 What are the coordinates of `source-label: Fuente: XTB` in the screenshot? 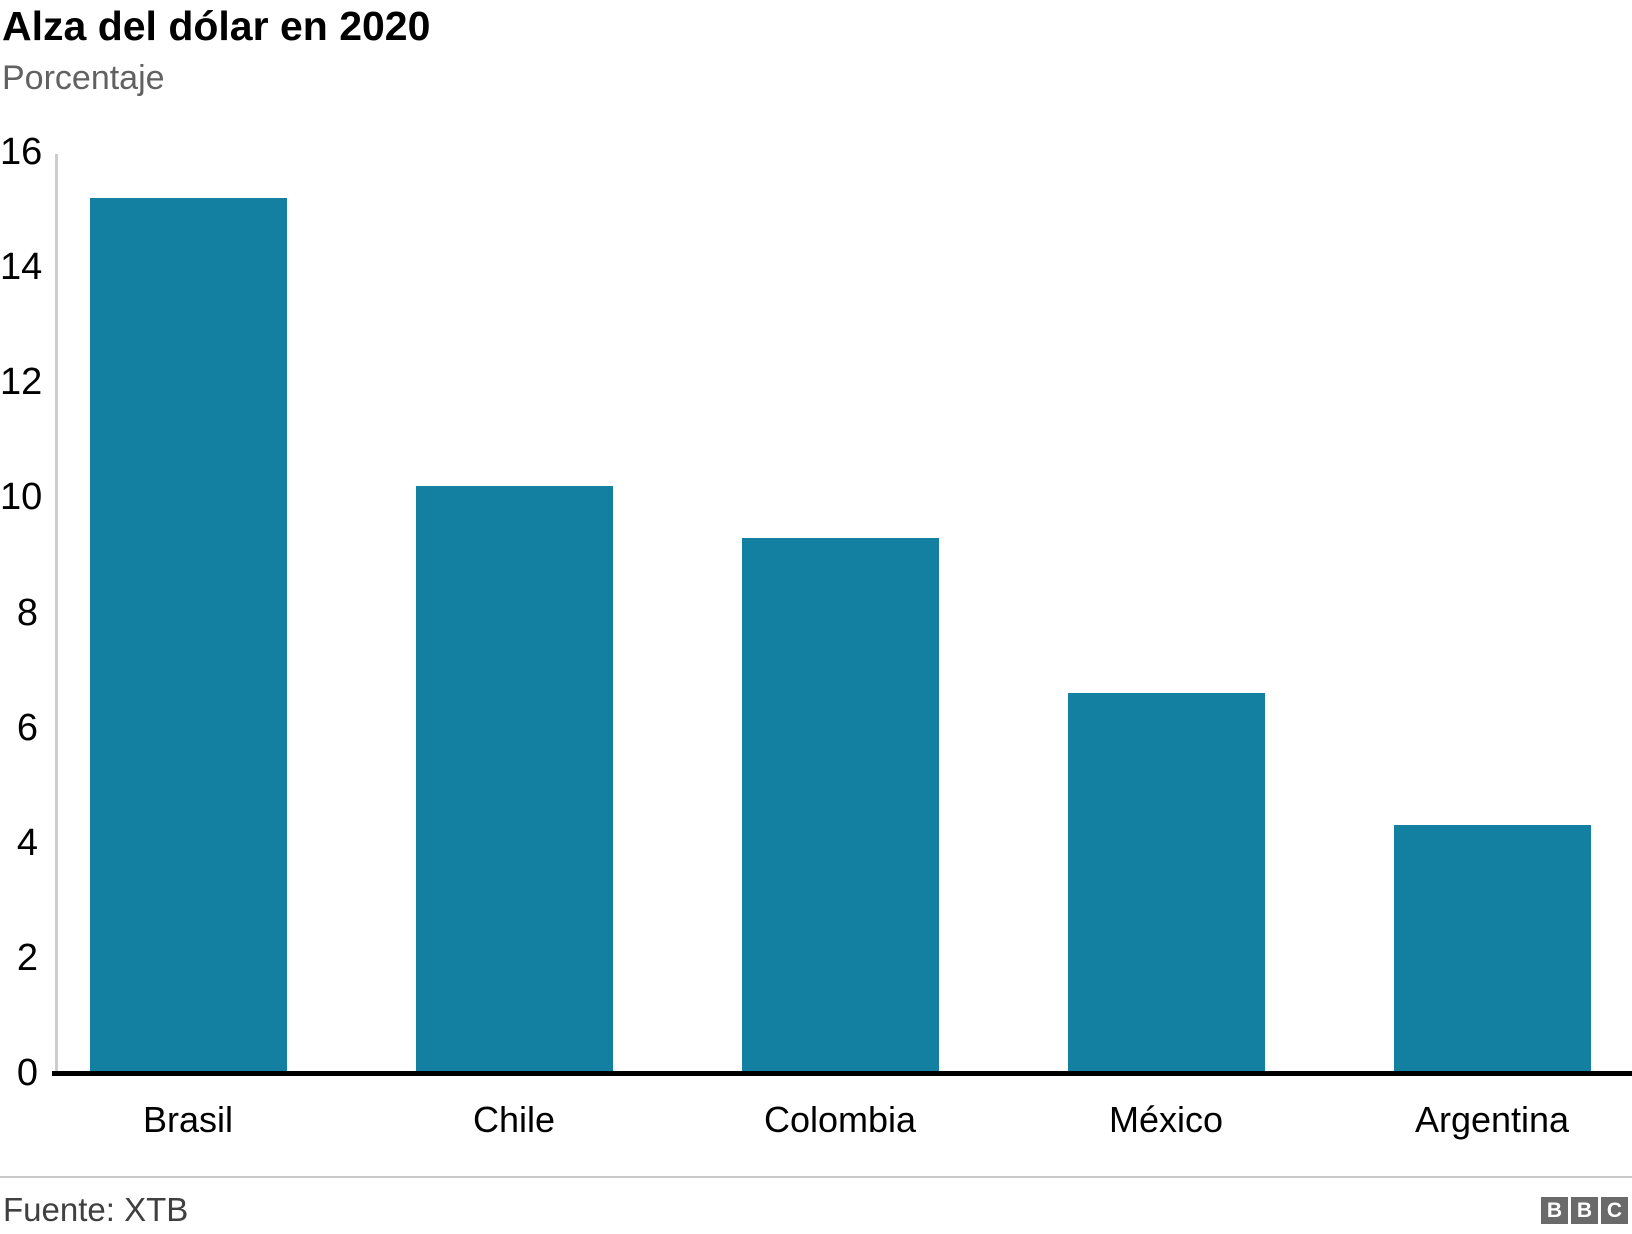 It's located at (96, 1209).